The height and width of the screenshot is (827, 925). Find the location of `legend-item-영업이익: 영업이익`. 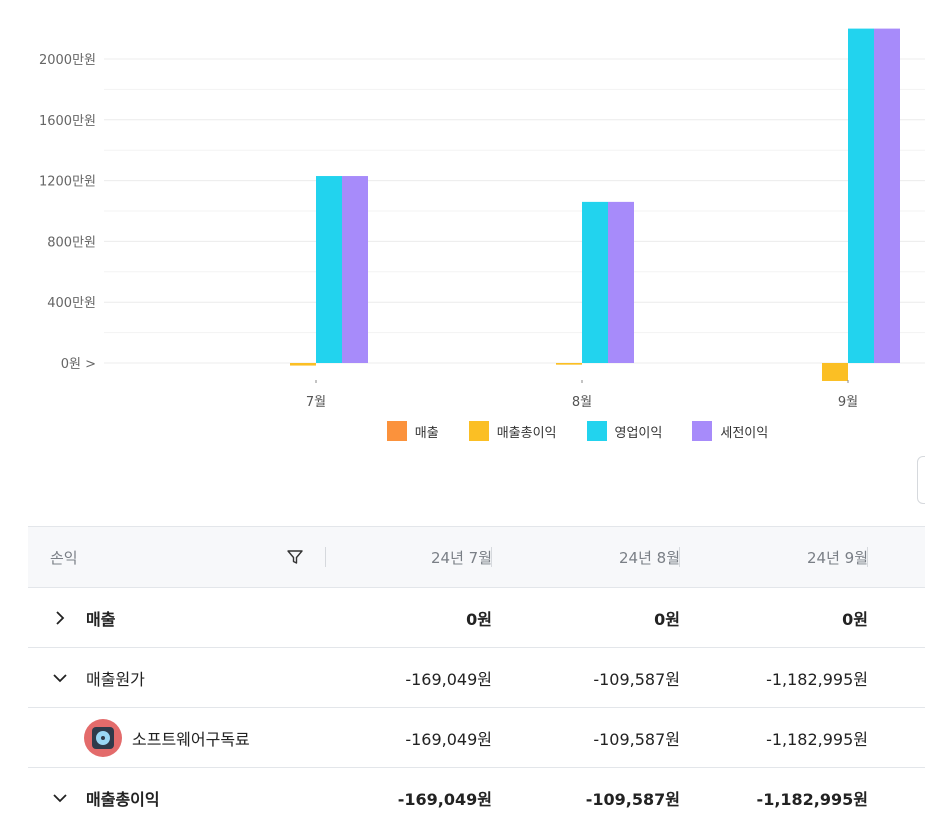

legend-item-영업이익: 영업이익 is located at coordinates (624, 431).